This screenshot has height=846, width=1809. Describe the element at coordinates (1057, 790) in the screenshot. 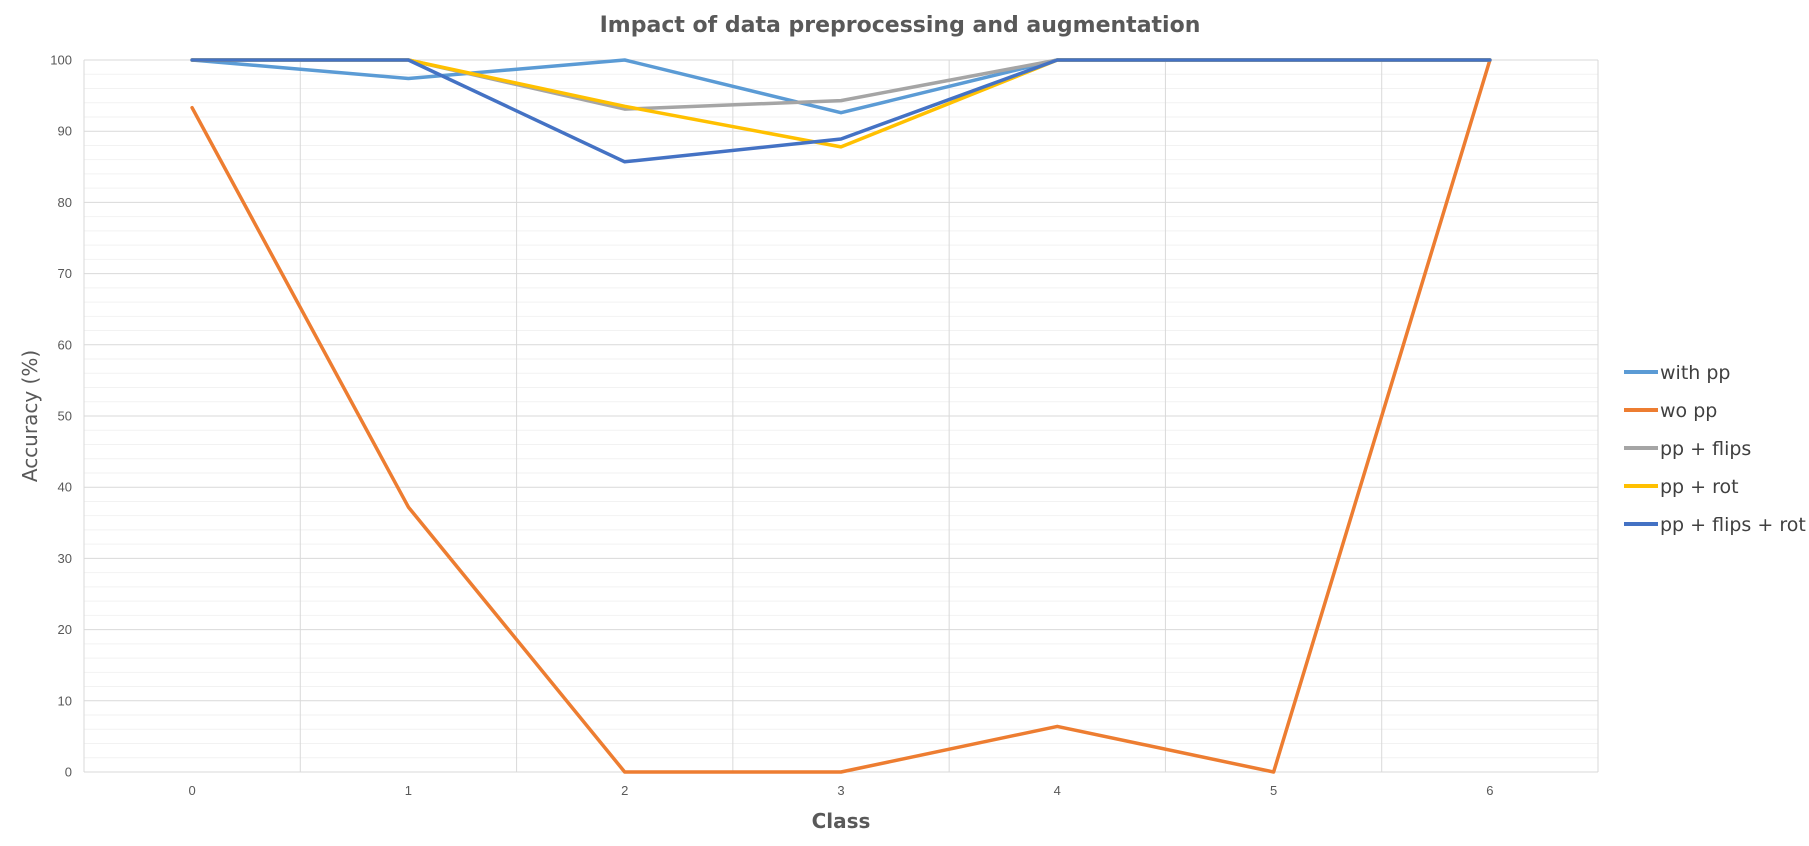

I see `x-tick-label: 4` at that location.